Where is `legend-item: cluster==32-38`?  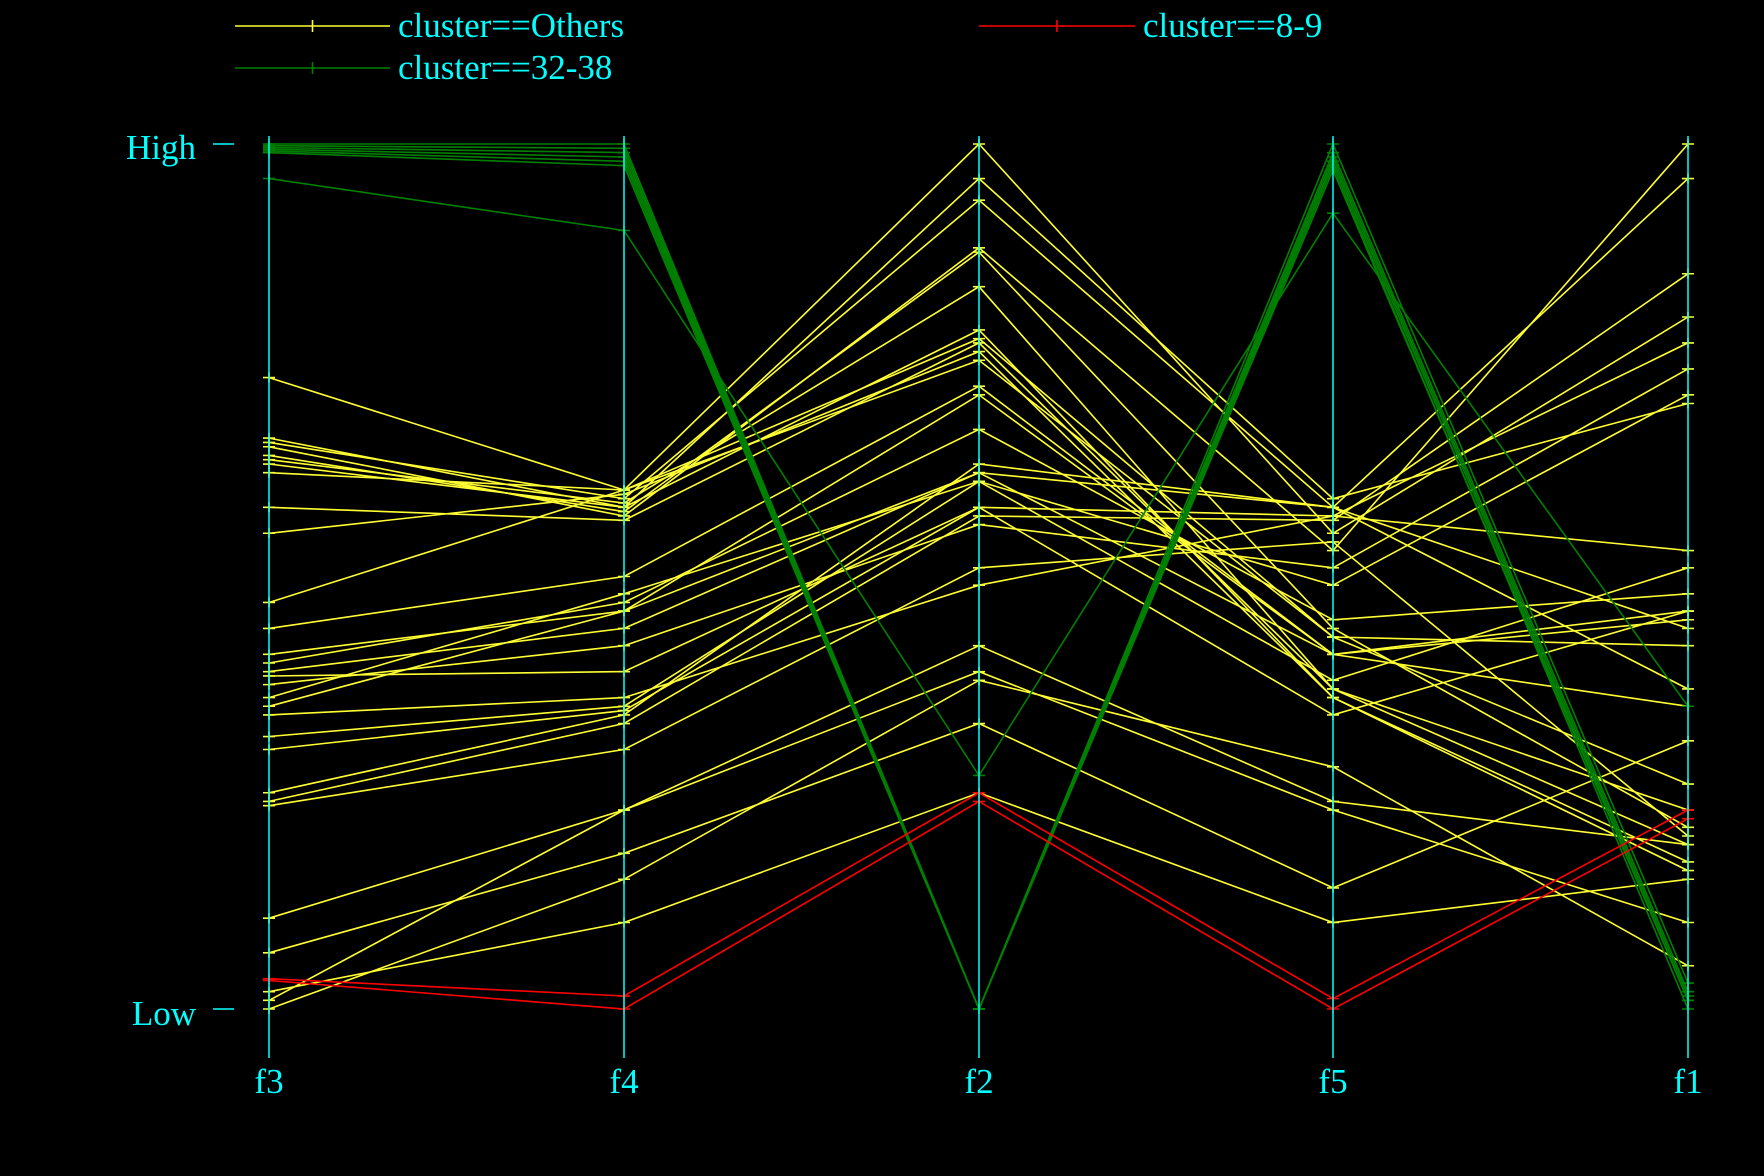 legend-item: cluster==32-38 is located at coordinates (423, 67).